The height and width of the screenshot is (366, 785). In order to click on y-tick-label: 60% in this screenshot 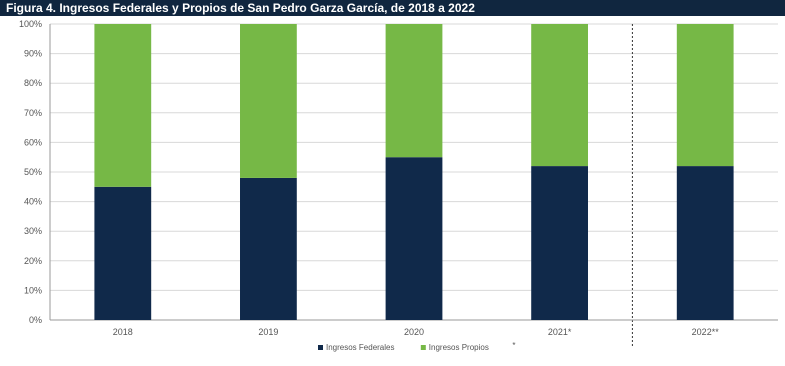, I will do `click(33, 142)`.